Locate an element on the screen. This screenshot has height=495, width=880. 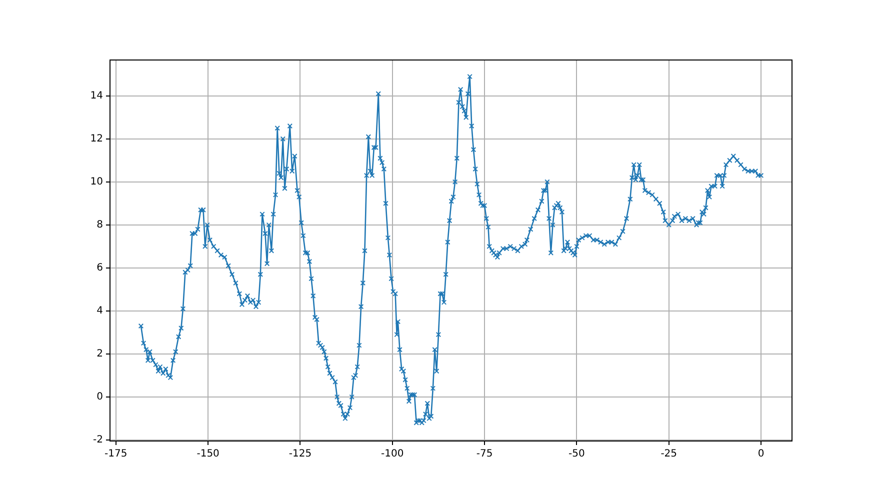
x-tick-label: -125 is located at coordinates (300, 454).